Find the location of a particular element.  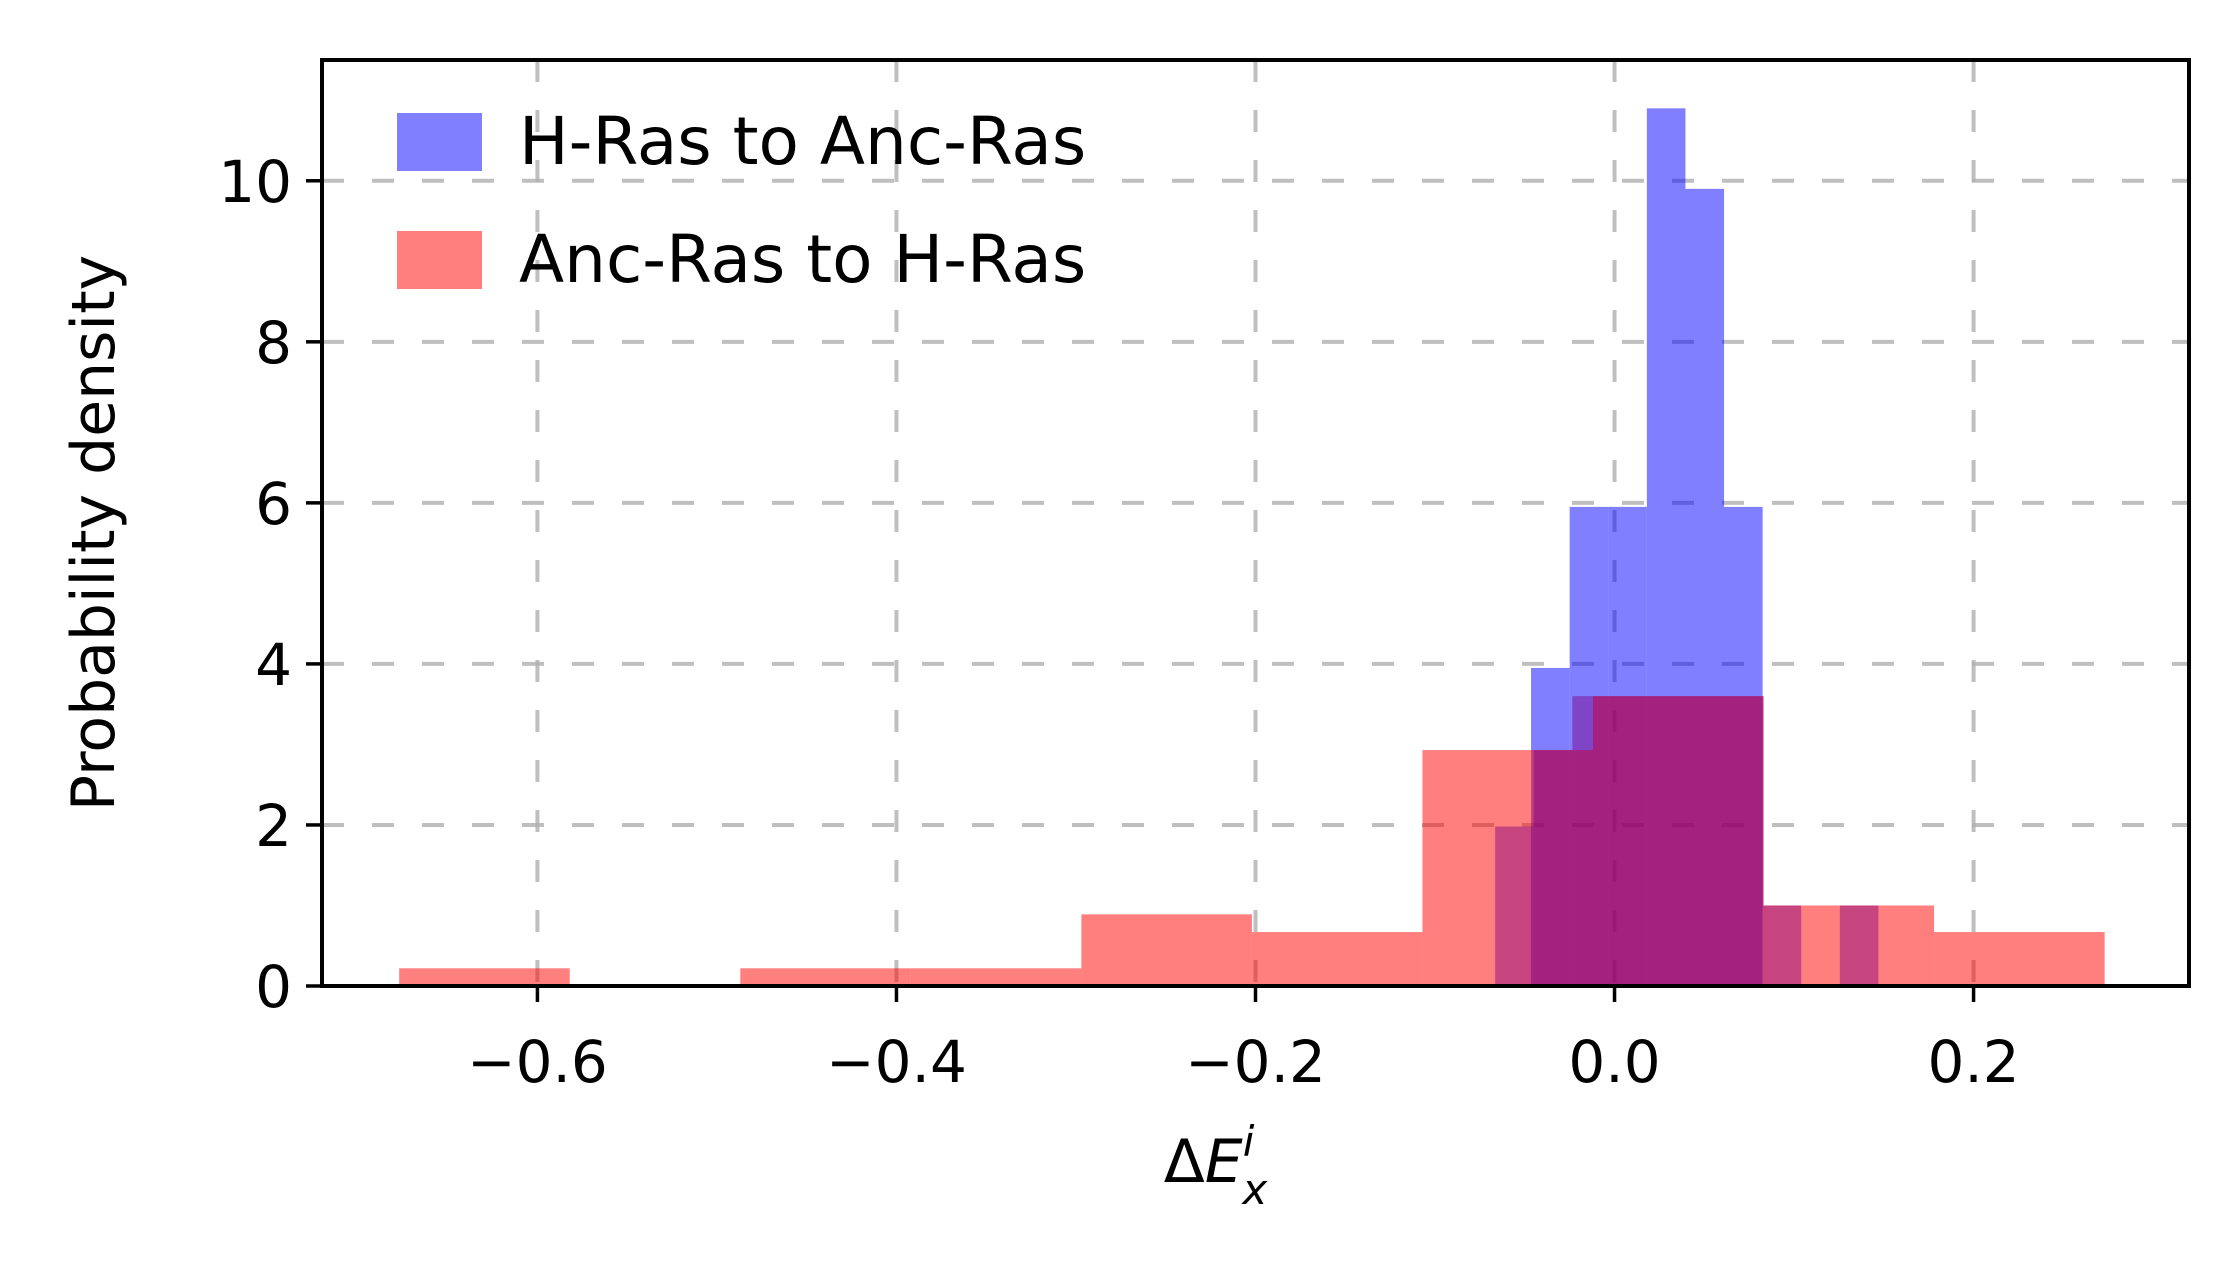

x-tick-label: −0.2 is located at coordinates (1255, 1062).